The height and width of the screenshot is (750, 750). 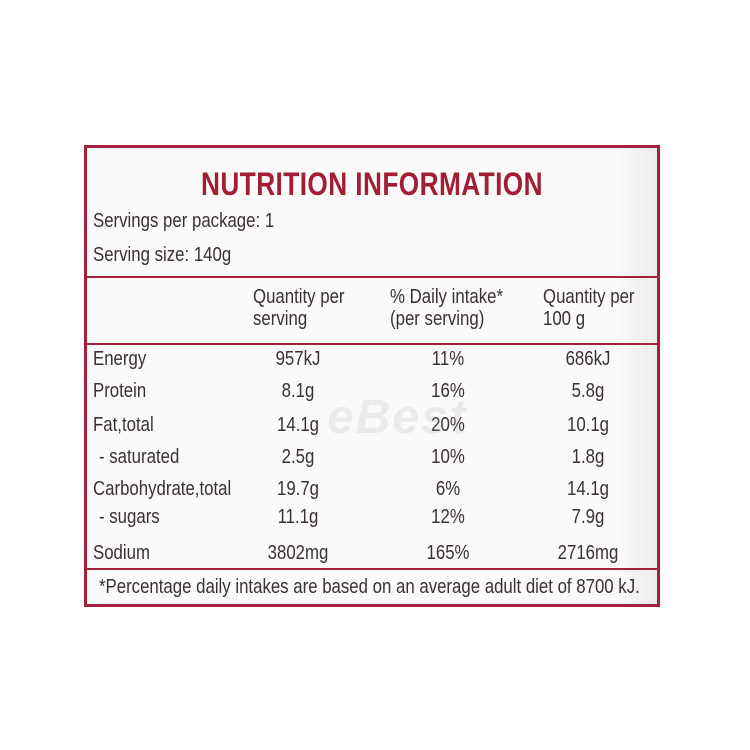 What do you see at coordinates (372, 344) in the screenshot?
I see `divider-header` at bounding box center [372, 344].